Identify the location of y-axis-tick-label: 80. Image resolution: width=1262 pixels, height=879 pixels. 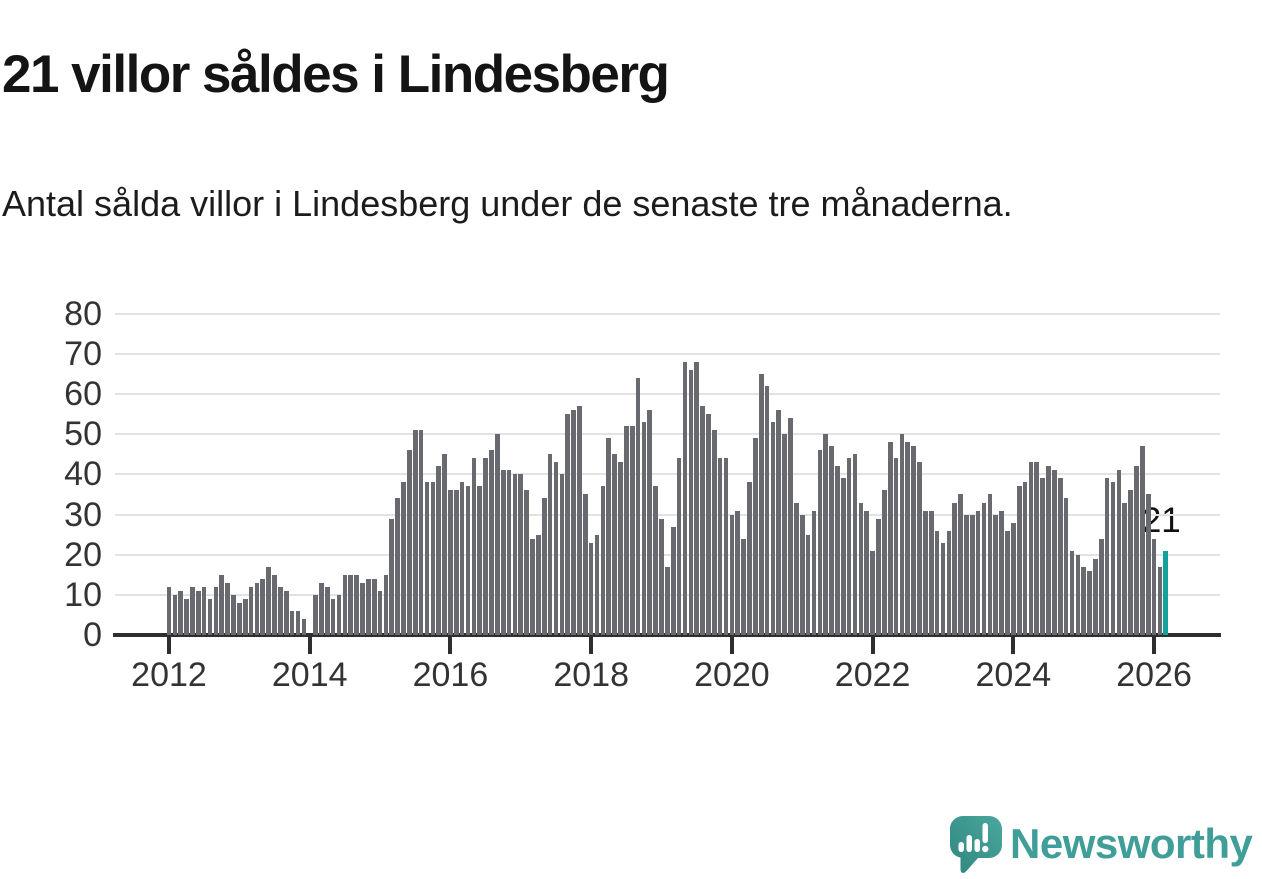
(83, 313).